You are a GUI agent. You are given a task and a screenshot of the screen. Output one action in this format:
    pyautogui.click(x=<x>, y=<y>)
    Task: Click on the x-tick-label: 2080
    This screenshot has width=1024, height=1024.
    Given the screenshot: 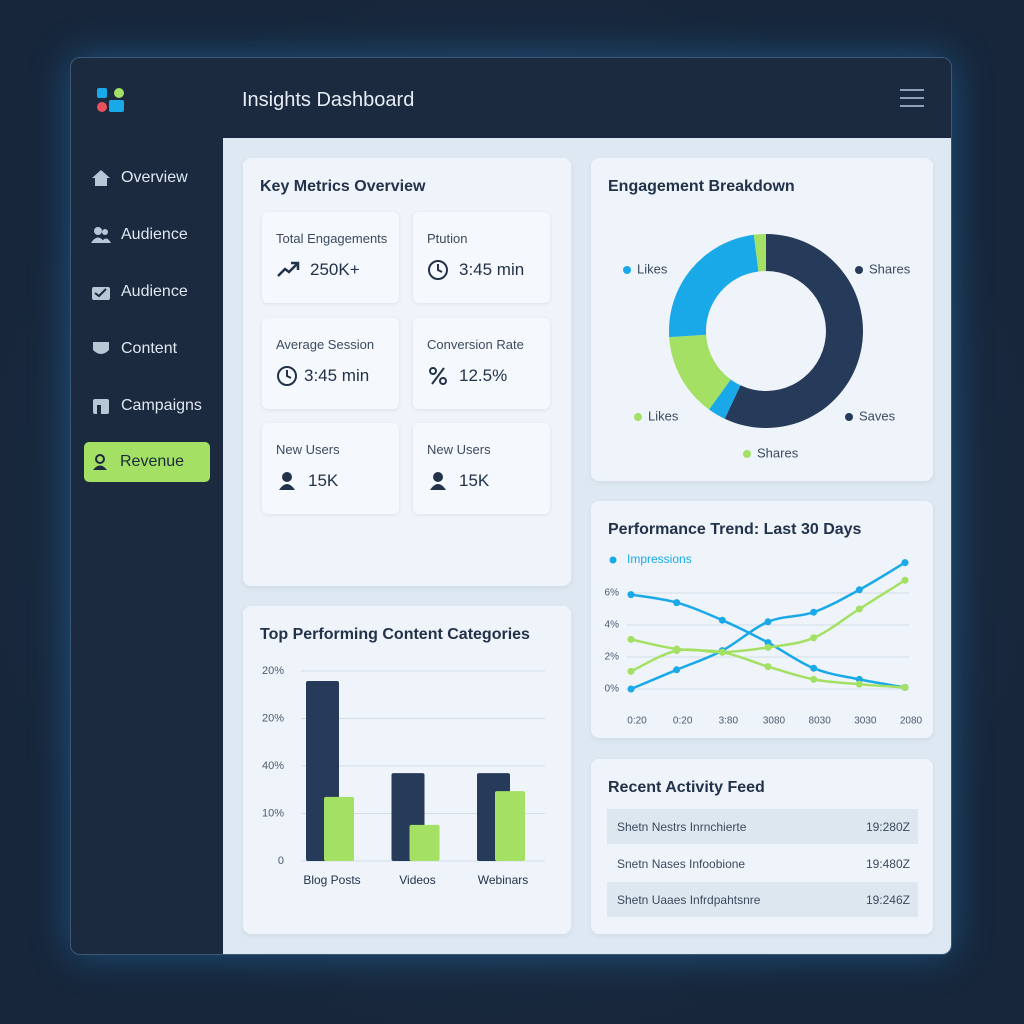 What is the action you would take?
    pyautogui.click(x=911, y=721)
    